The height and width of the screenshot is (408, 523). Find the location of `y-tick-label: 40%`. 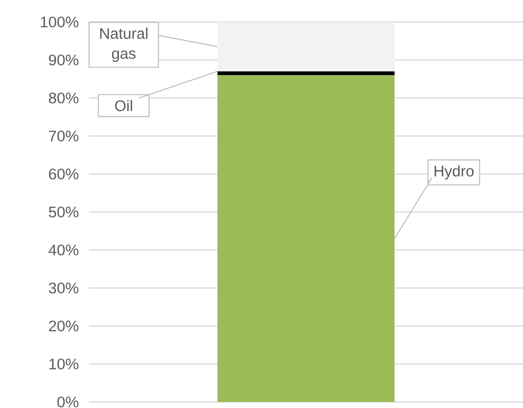

y-tick-label: 40% is located at coordinates (63, 250).